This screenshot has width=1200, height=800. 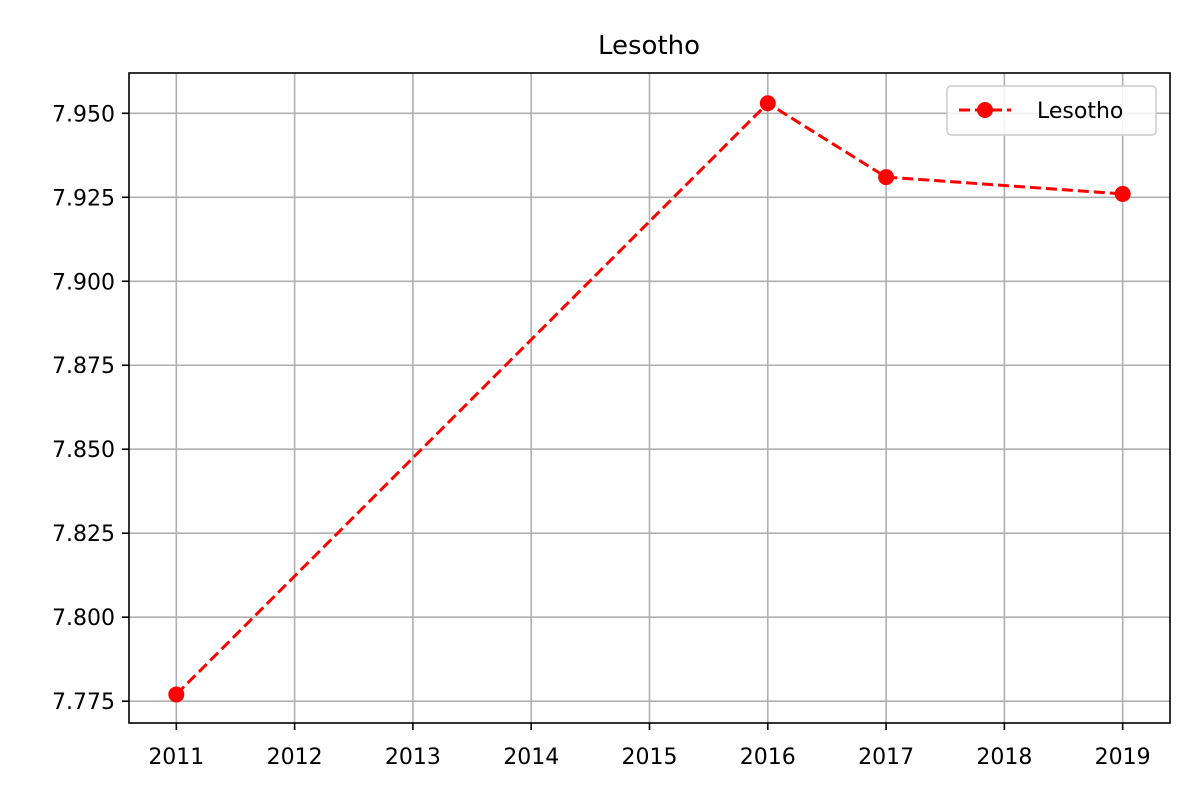 I want to click on y-tick-label: 7.850, so click(x=83, y=450).